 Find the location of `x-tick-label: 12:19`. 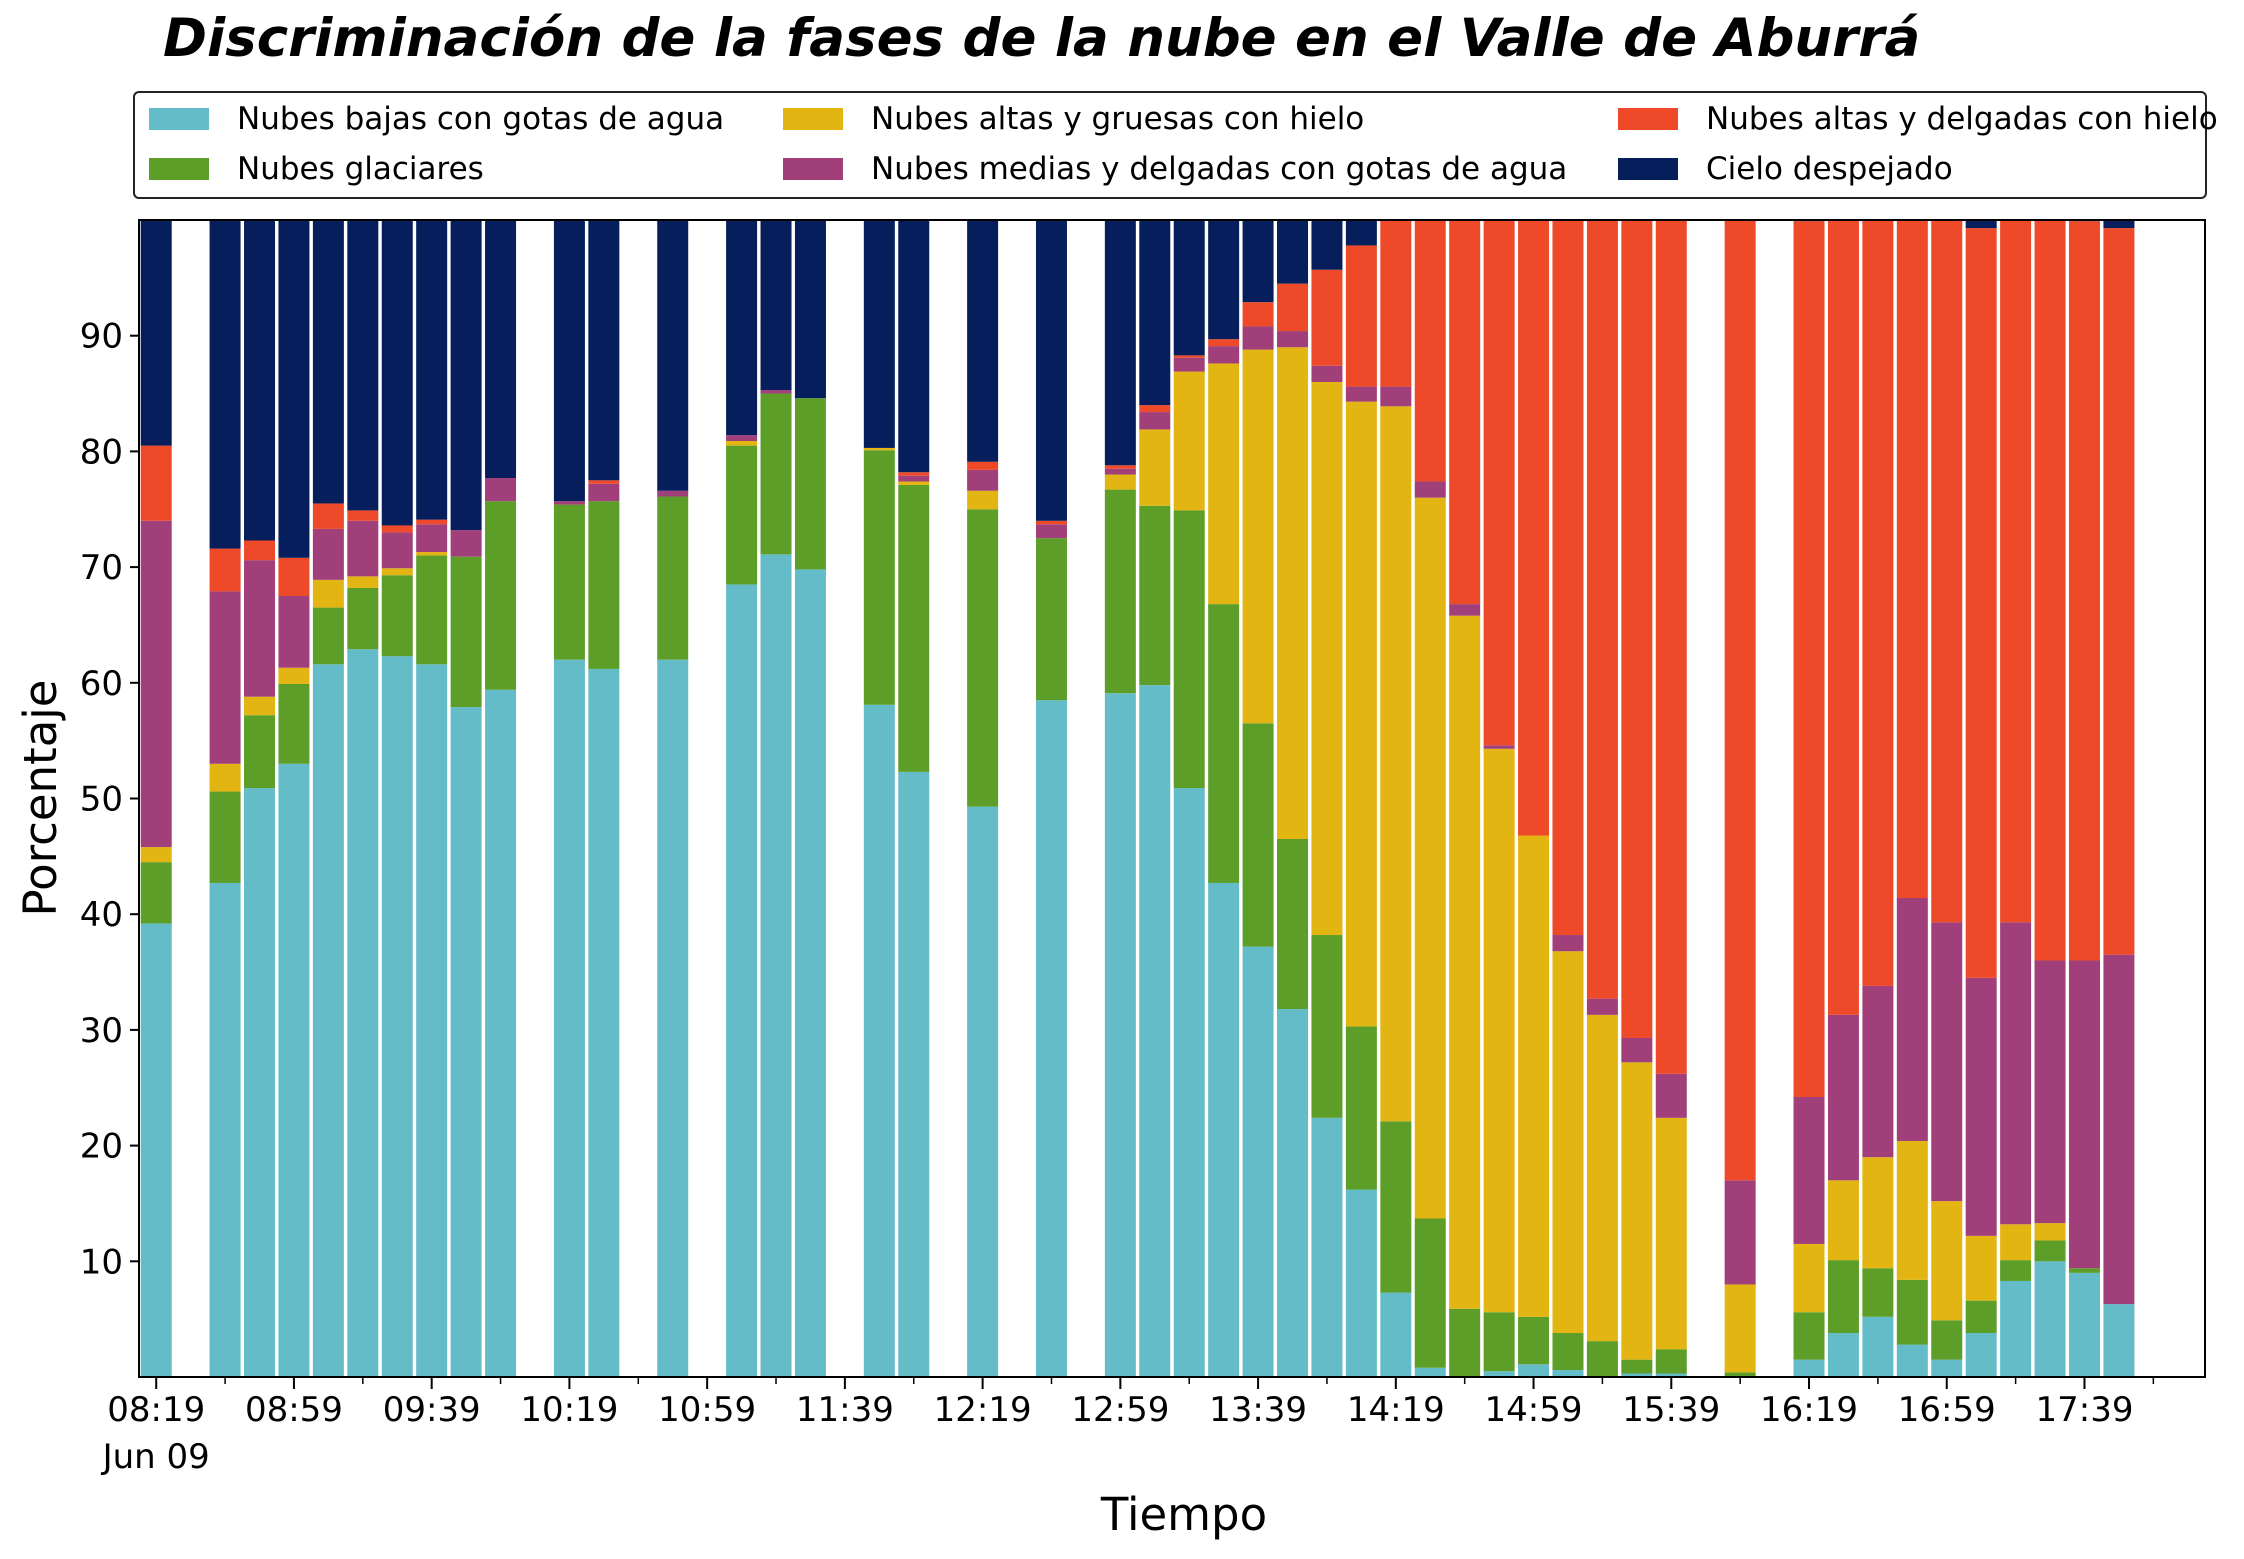

x-tick-label: 12:19 is located at coordinates (983, 1410).